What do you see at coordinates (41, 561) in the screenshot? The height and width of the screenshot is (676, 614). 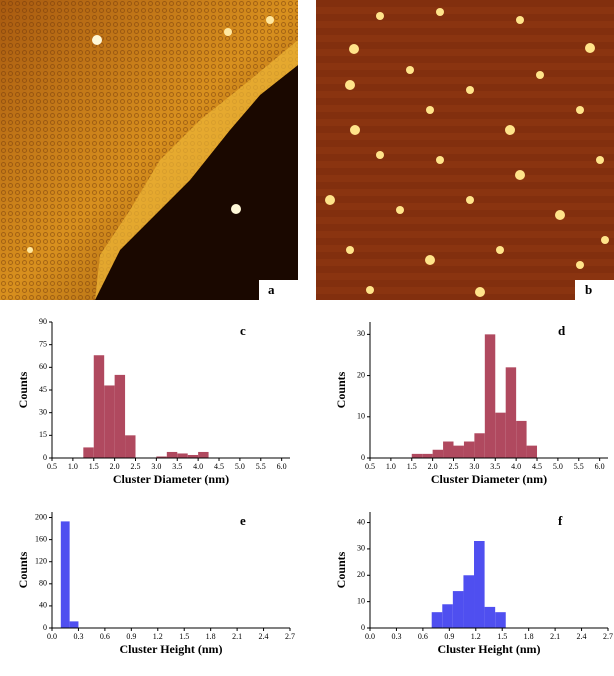 I see `y-tick-label: 120` at bounding box center [41, 561].